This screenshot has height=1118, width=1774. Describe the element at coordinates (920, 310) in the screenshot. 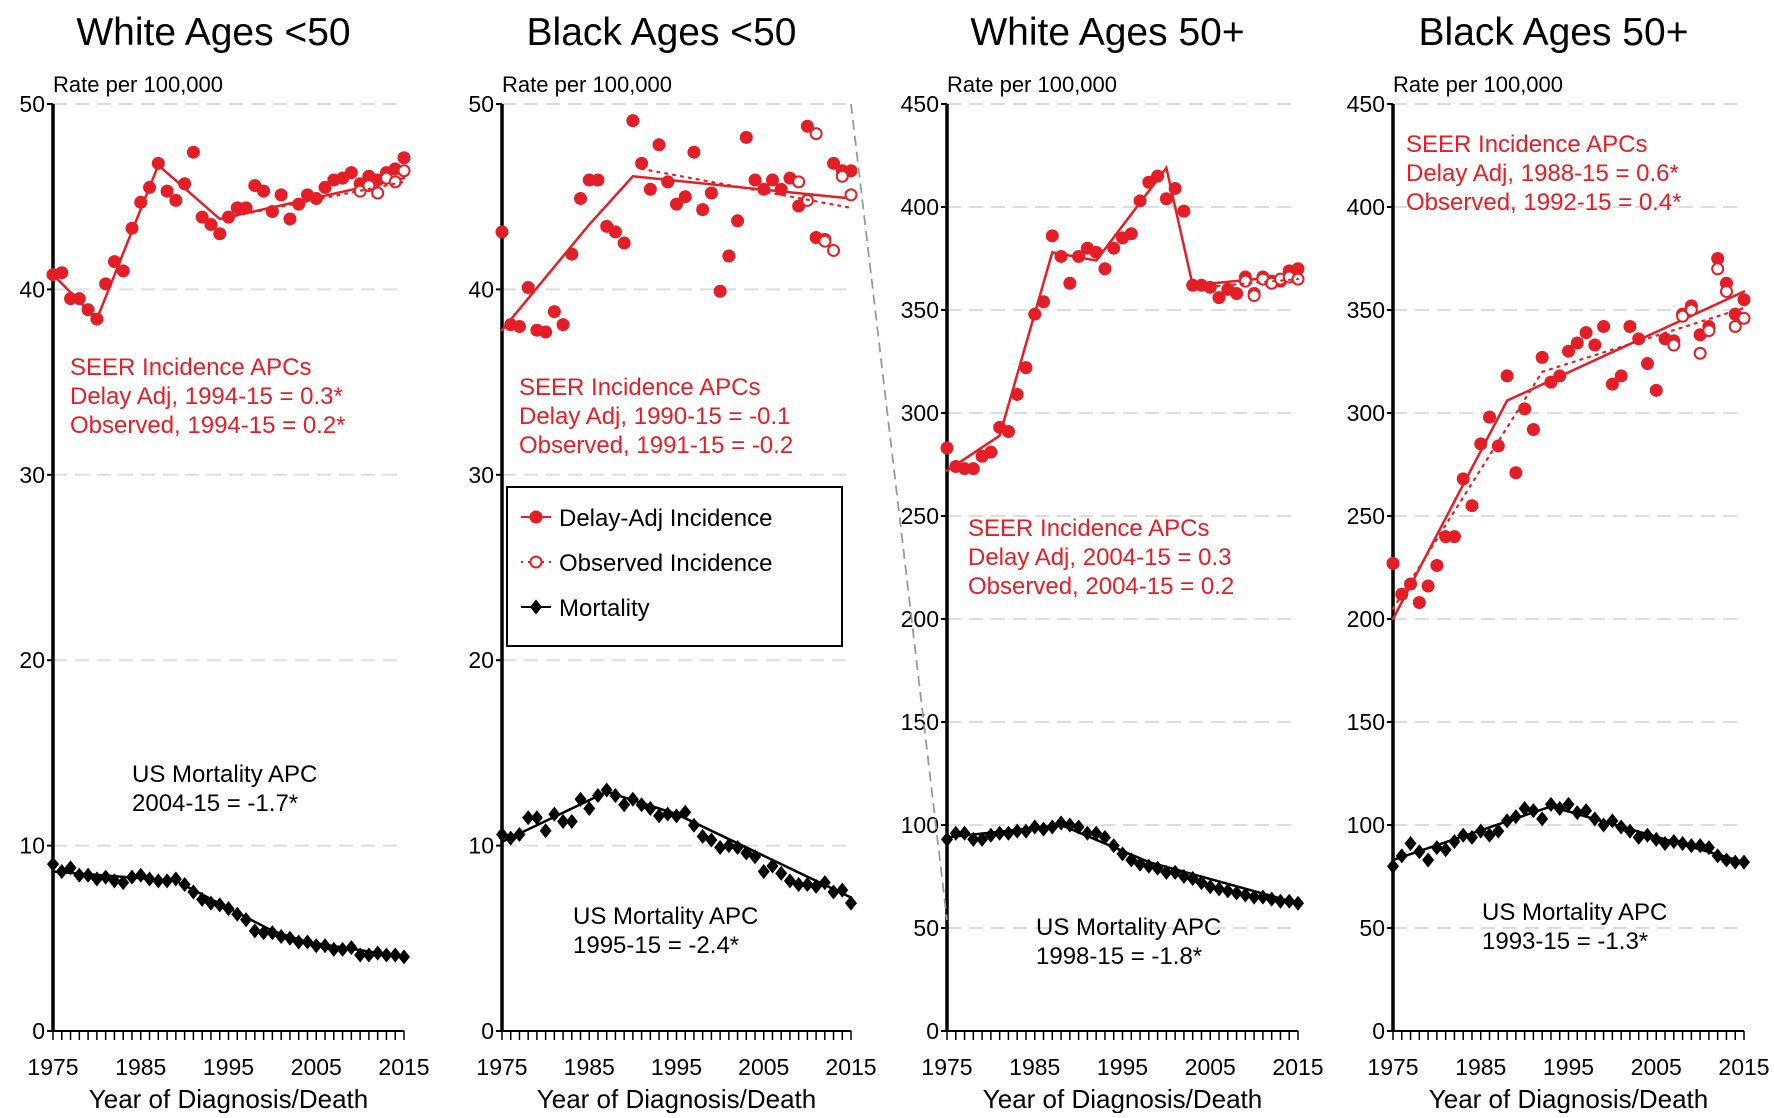

I see `y-tick-label: 350` at that location.